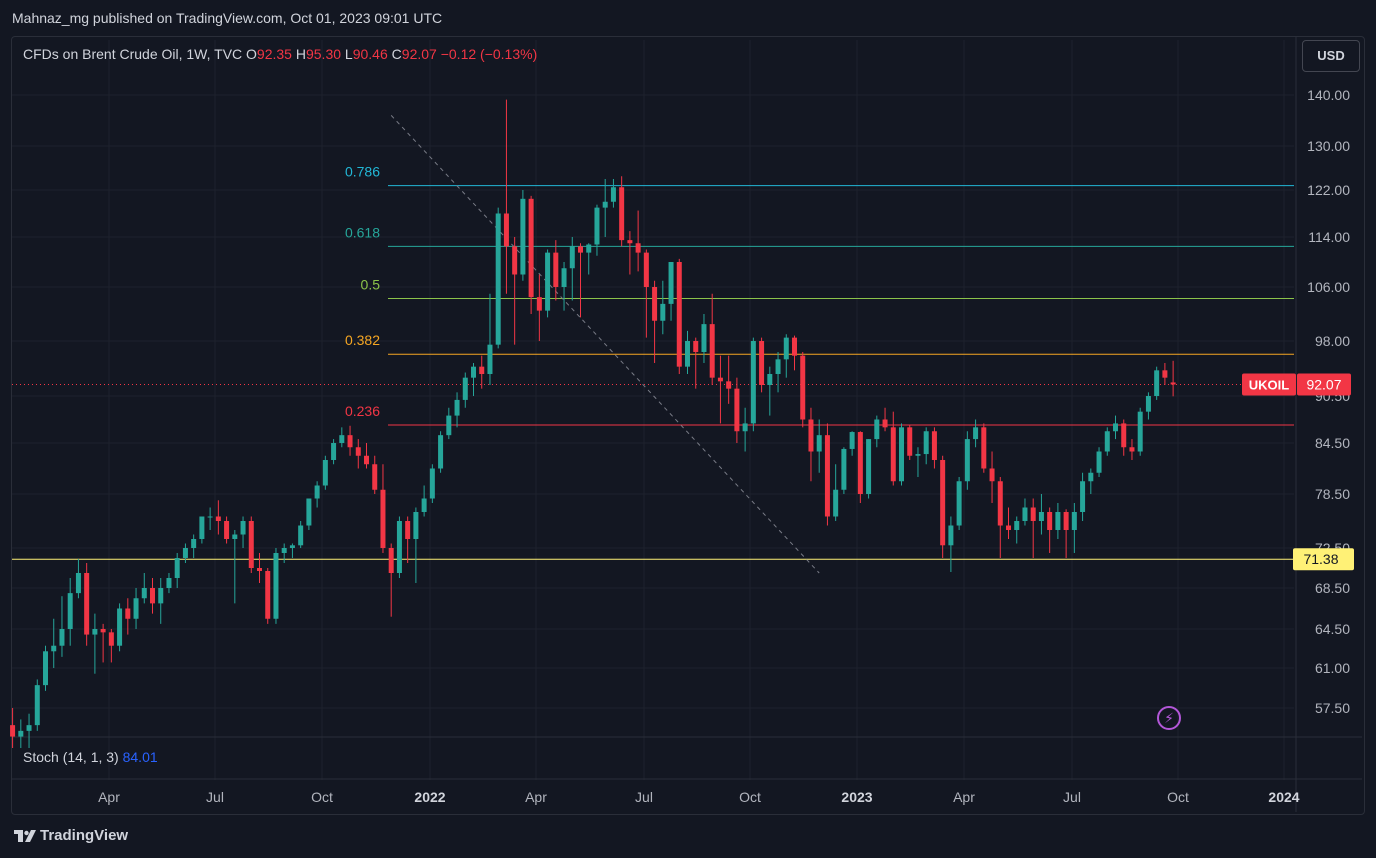 This screenshot has width=1376, height=858. I want to click on symbol-title: CFDs on Brent Crude Oil, 1W, TVC, so click(133, 54).